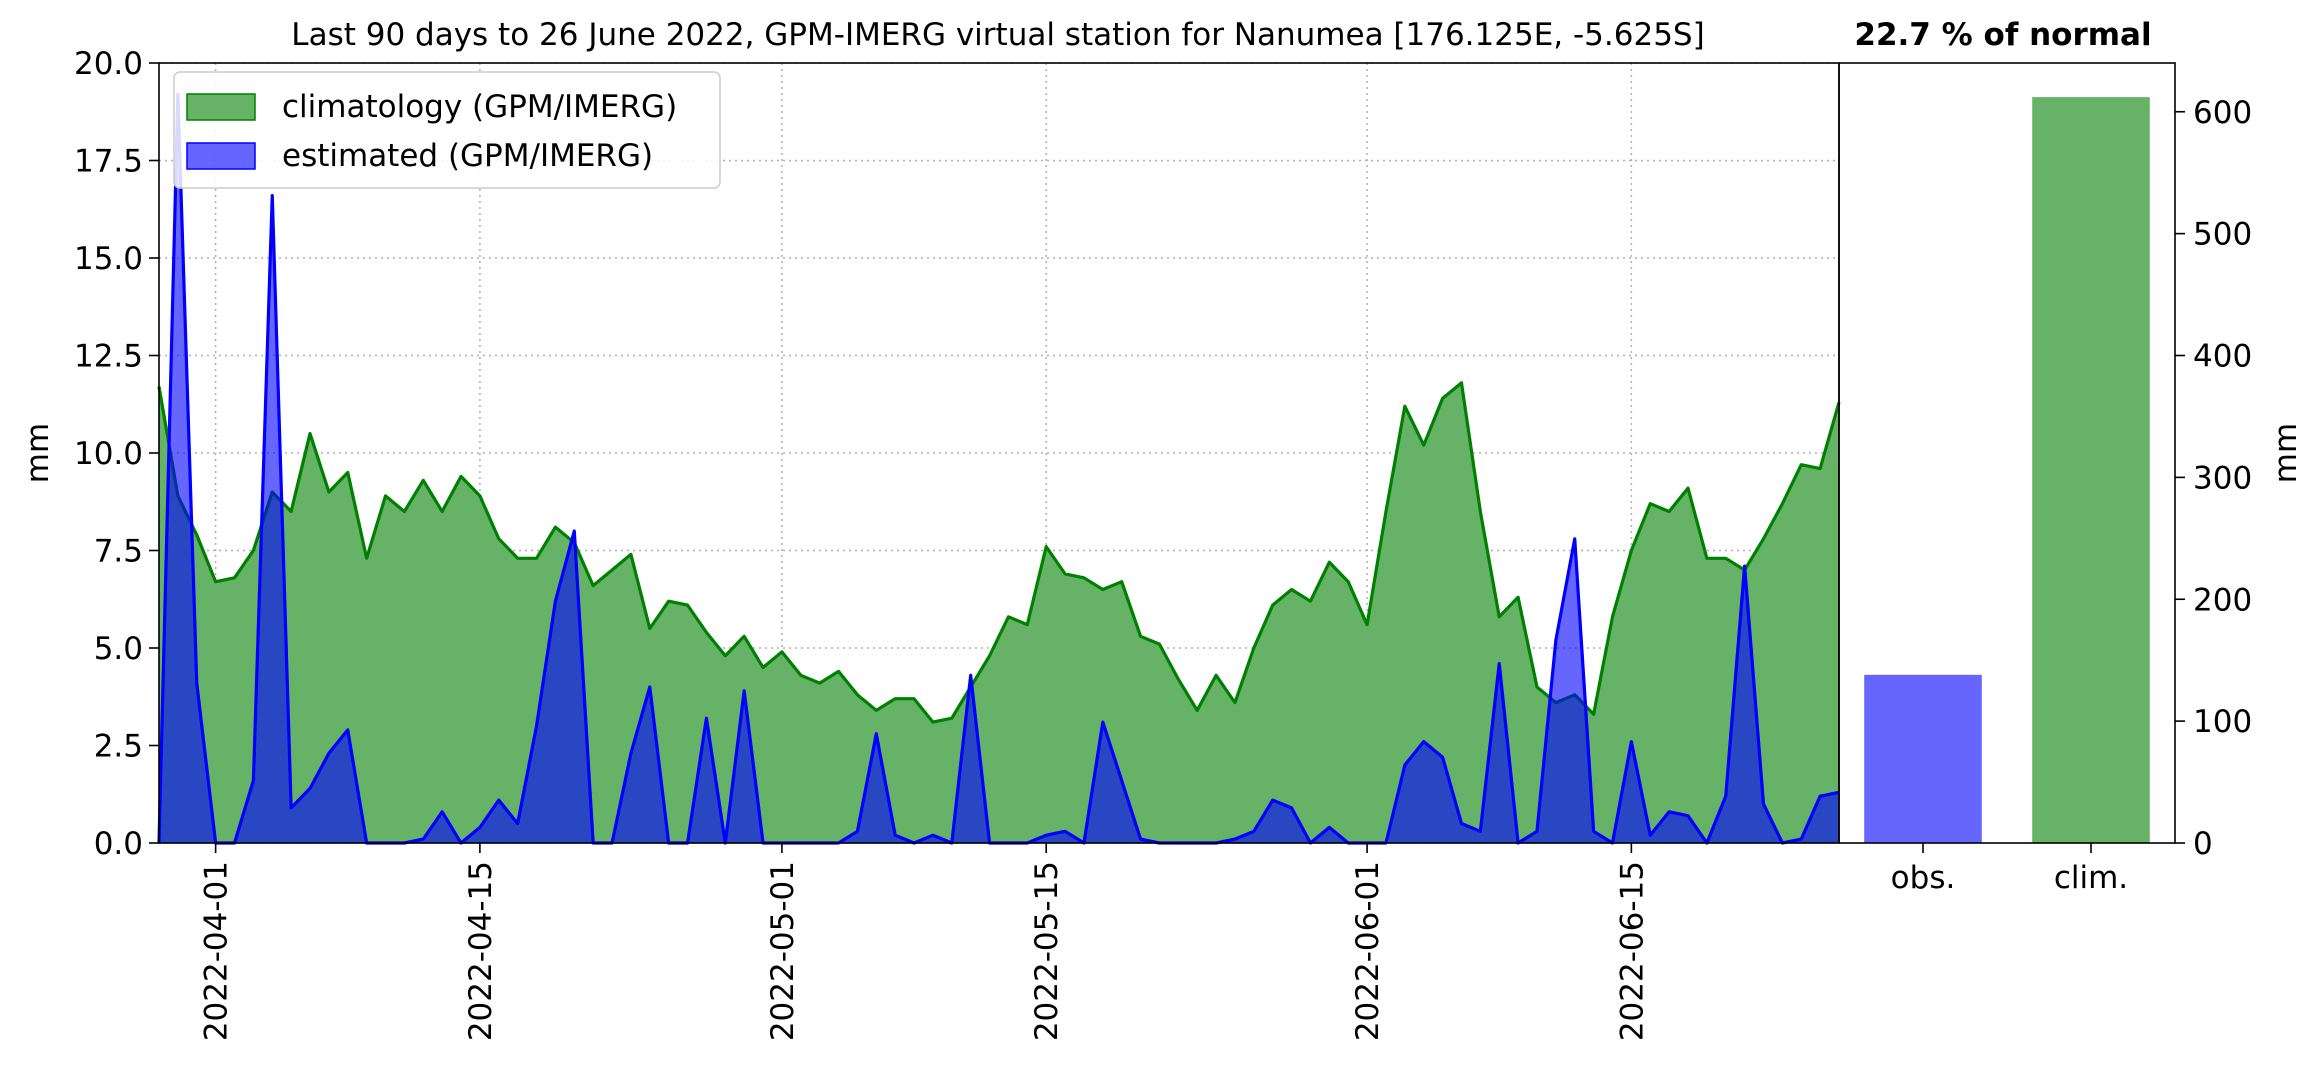 Image resolution: width=2321 pixels, height=1076 pixels. What do you see at coordinates (221, 107) in the screenshot?
I see `legend-swatch-climatology` at bounding box center [221, 107].